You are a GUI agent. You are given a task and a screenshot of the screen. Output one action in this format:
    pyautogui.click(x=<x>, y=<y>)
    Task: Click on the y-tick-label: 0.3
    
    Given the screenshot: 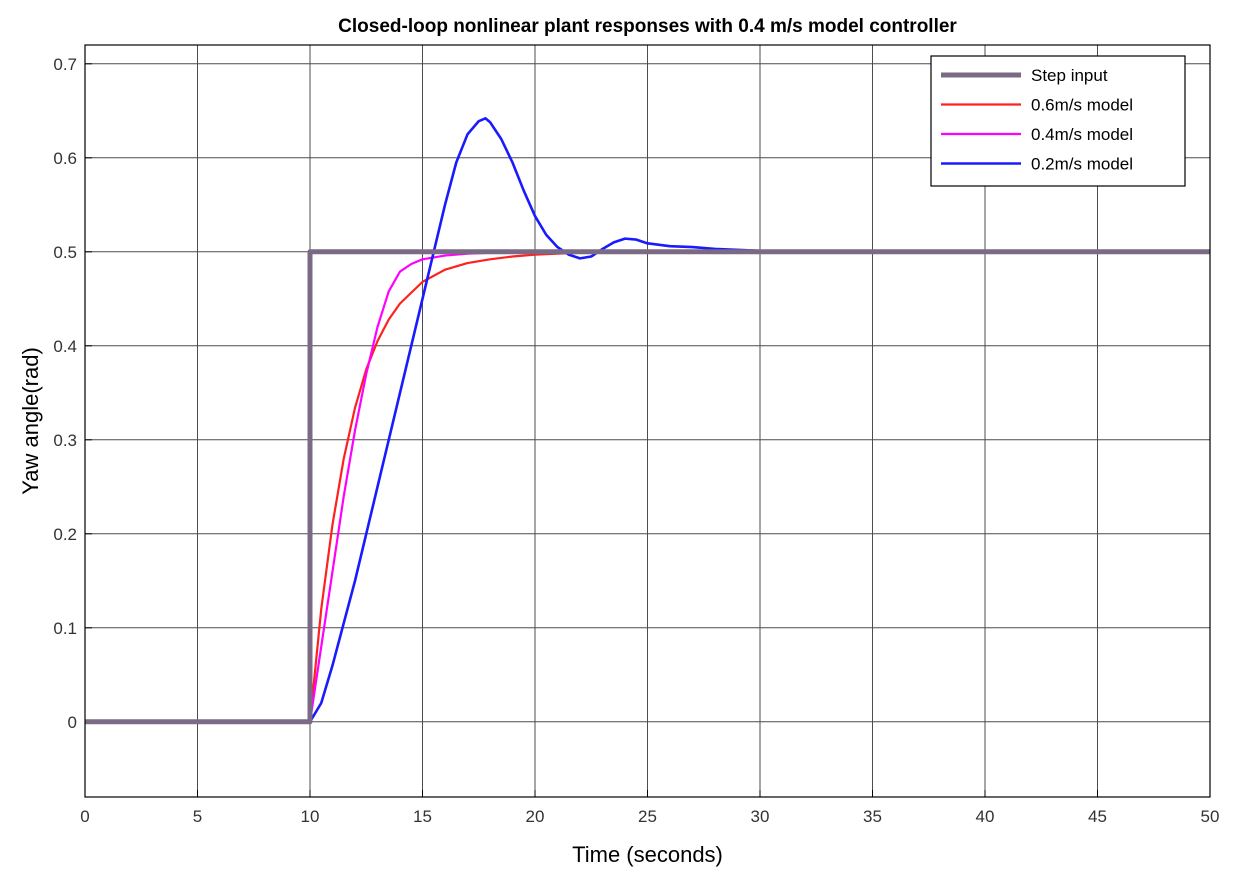 What is the action you would take?
    pyautogui.click(x=65, y=440)
    